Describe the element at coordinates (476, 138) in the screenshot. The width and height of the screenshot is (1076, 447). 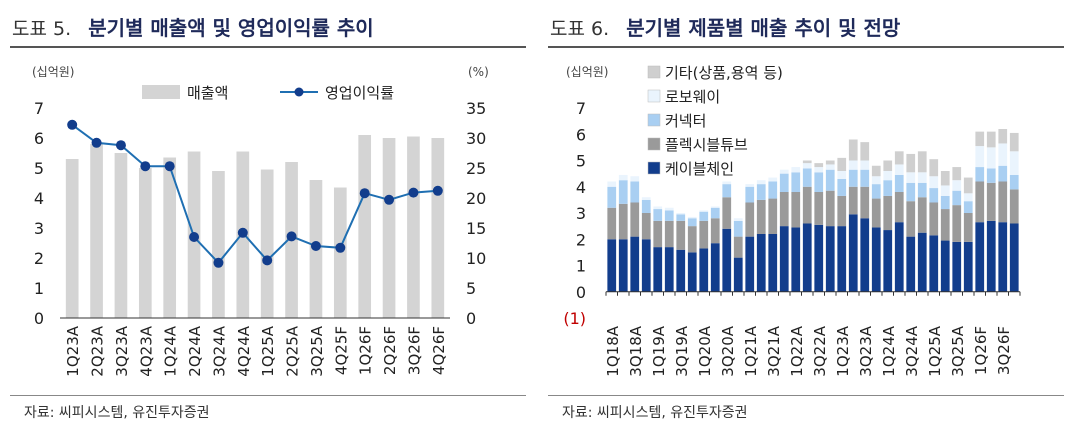
I see `right-axis-tick: 30` at that location.